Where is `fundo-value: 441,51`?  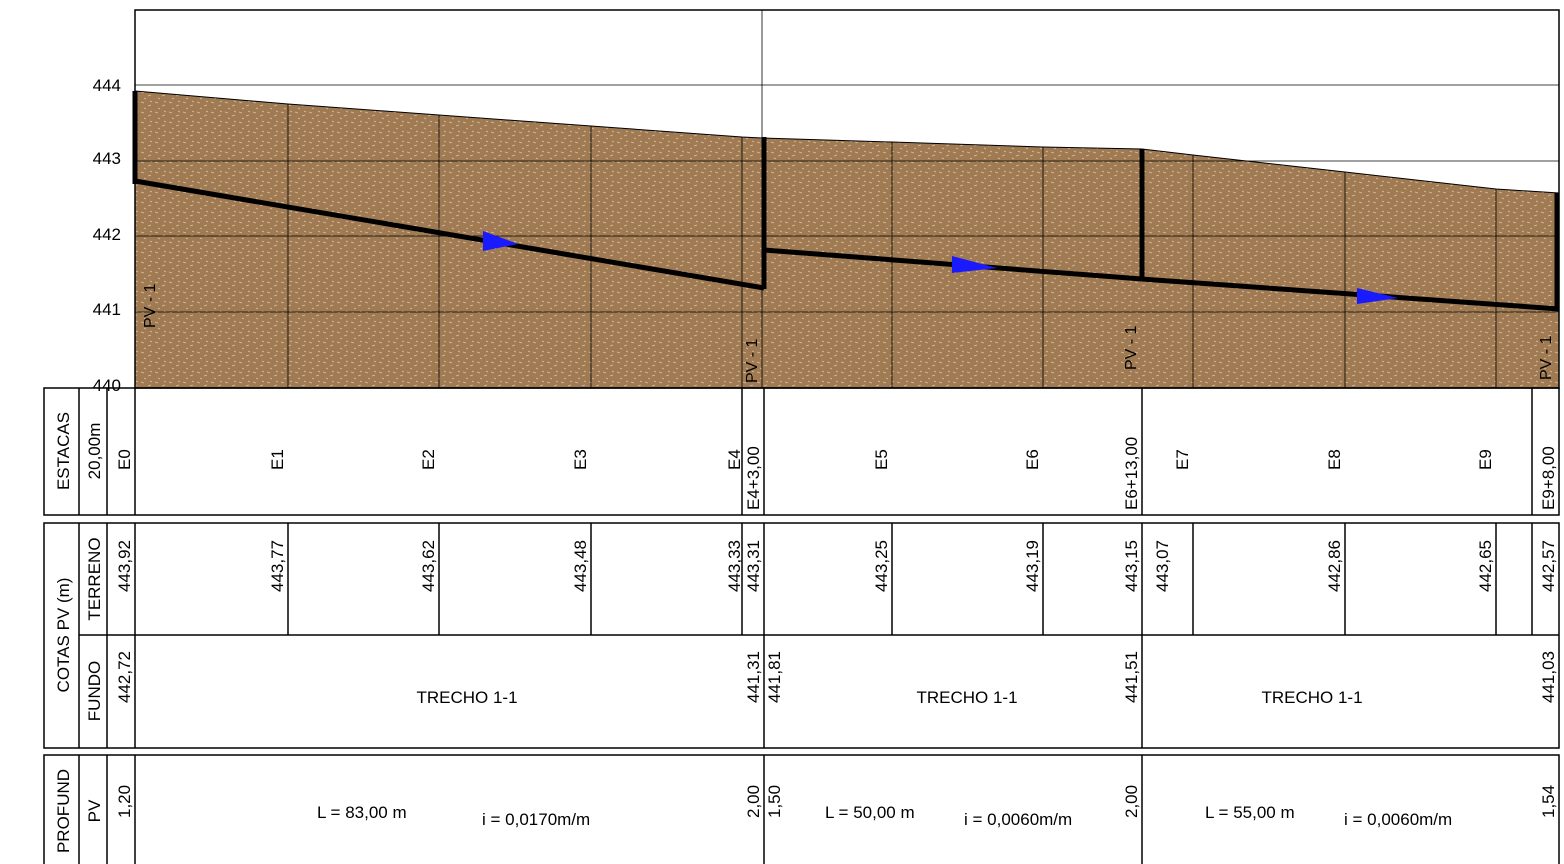 fundo-value: 441,51 is located at coordinates (1131, 677).